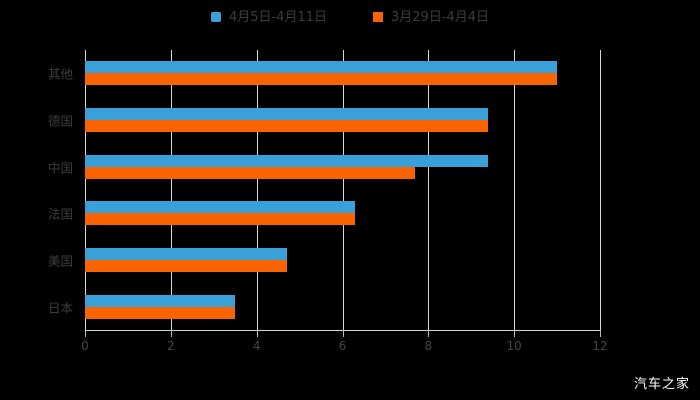 The height and width of the screenshot is (400, 700). What do you see at coordinates (350, 17) in the screenshot?
I see `chart-legend: 4月5日-4月11日 3月29日-4月4日` at bounding box center [350, 17].